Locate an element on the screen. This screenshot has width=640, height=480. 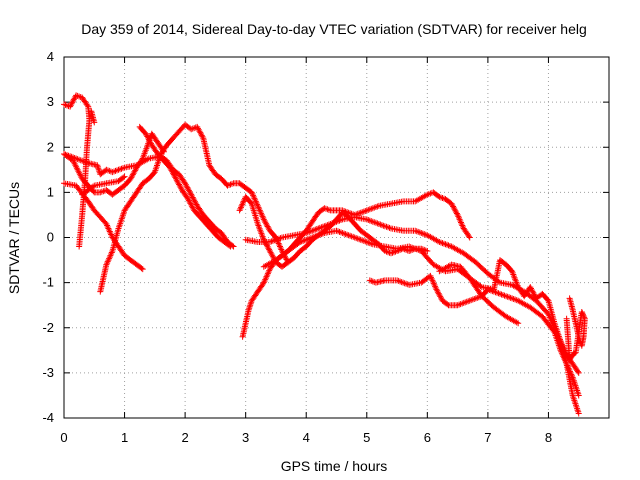
x-tick-label: 7 is located at coordinates (487, 437).